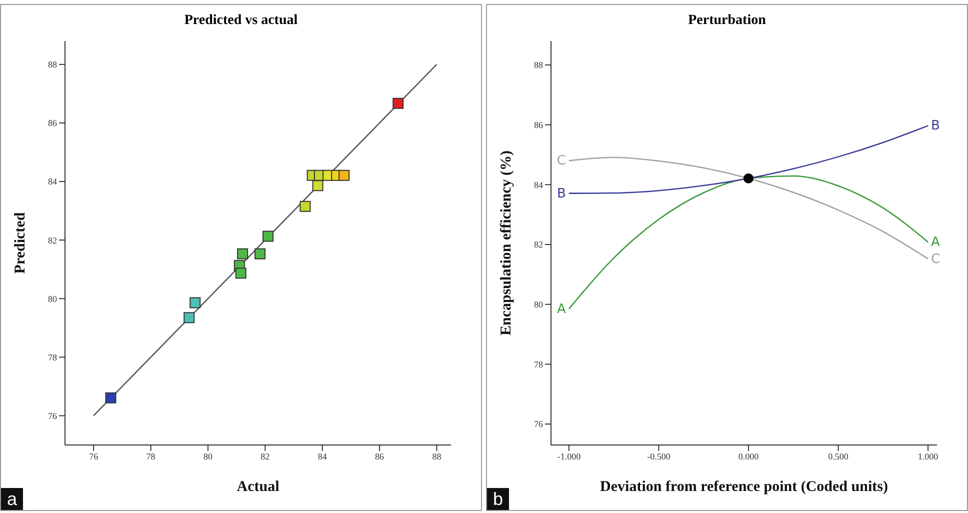 The width and height of the screenshot is (968, 513). I want to click on x-tick-label: 84, so click(323, 456).